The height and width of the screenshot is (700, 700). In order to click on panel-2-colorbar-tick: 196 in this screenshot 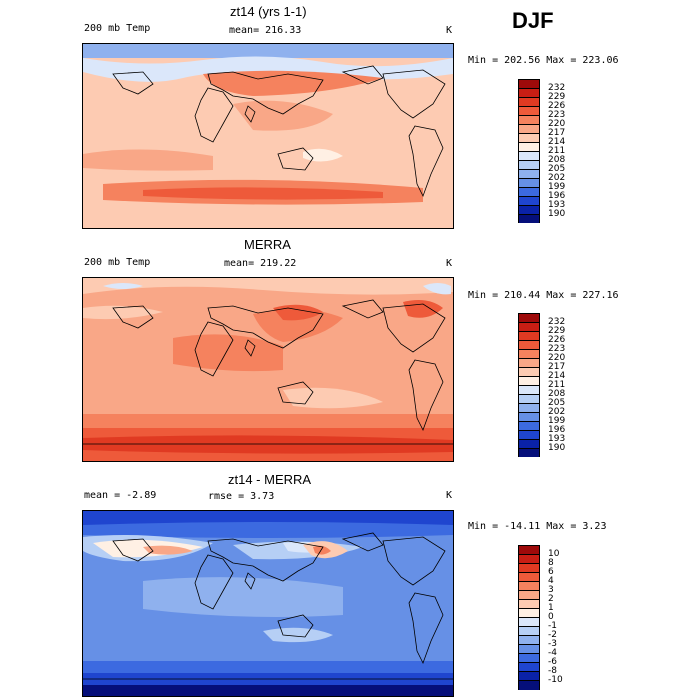, I will do `click(557, 430)`.